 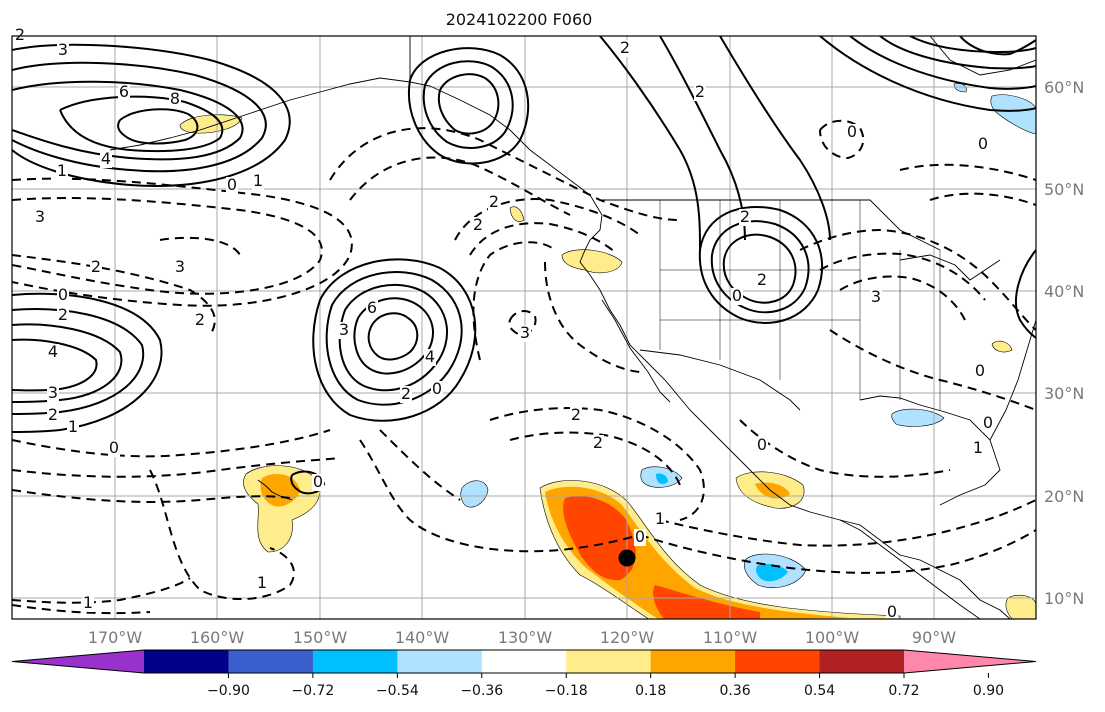 What do you see at coordinates (650, 143) in the screenshot?
I see `contour-north-rockies` at bounding box center [650, 143].